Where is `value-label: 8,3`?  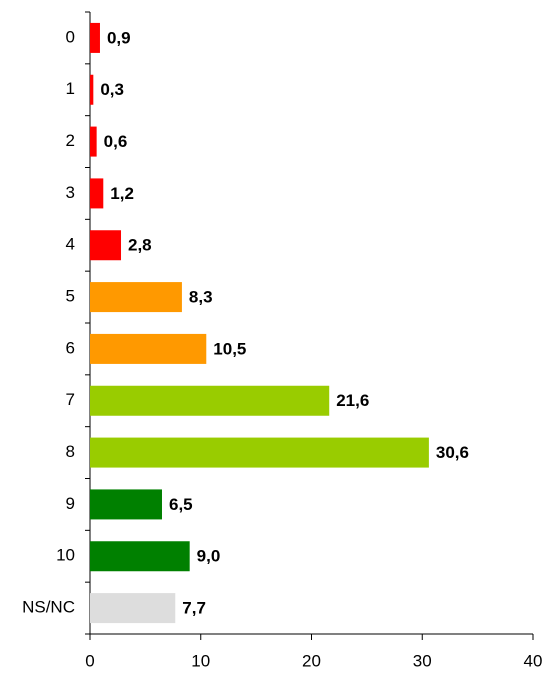 value-label: 8,3 is located at coordinates (201, 297).